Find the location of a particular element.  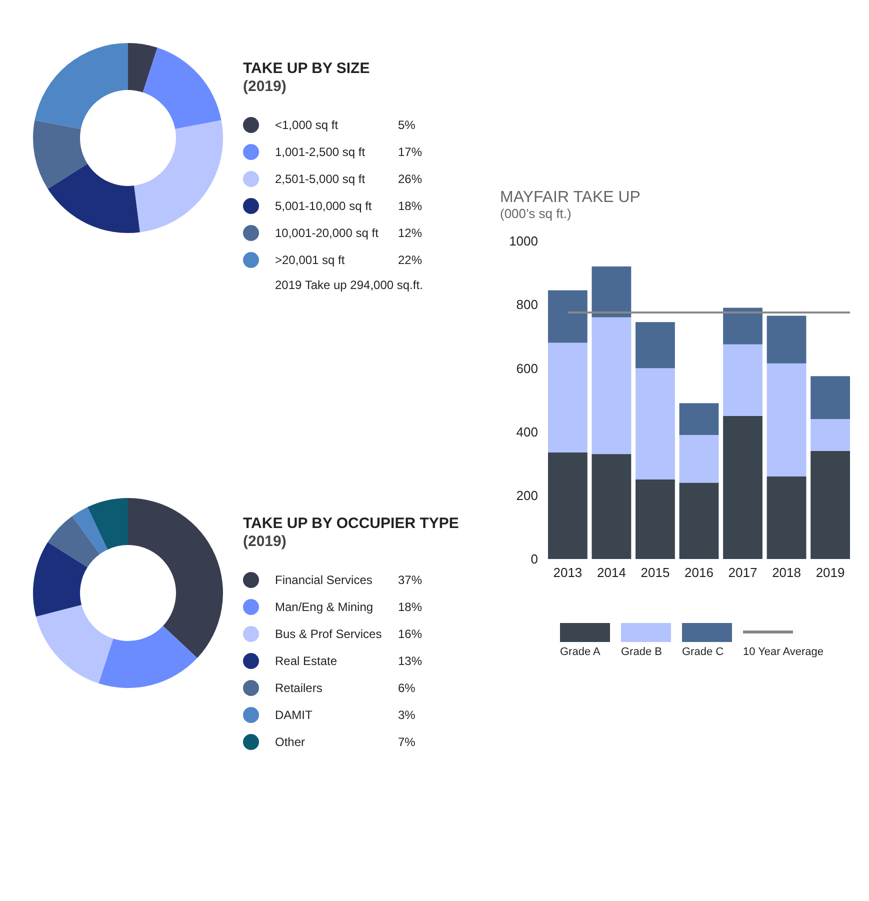

legend-label: 2,501-5,000 sq ft is located at coordinates (320, 179).